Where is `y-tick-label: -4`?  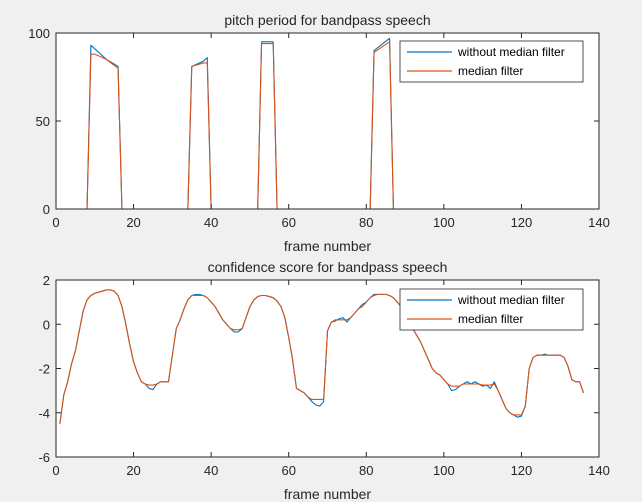
y-tick-label: -4 is located at coordinates (44, 413).